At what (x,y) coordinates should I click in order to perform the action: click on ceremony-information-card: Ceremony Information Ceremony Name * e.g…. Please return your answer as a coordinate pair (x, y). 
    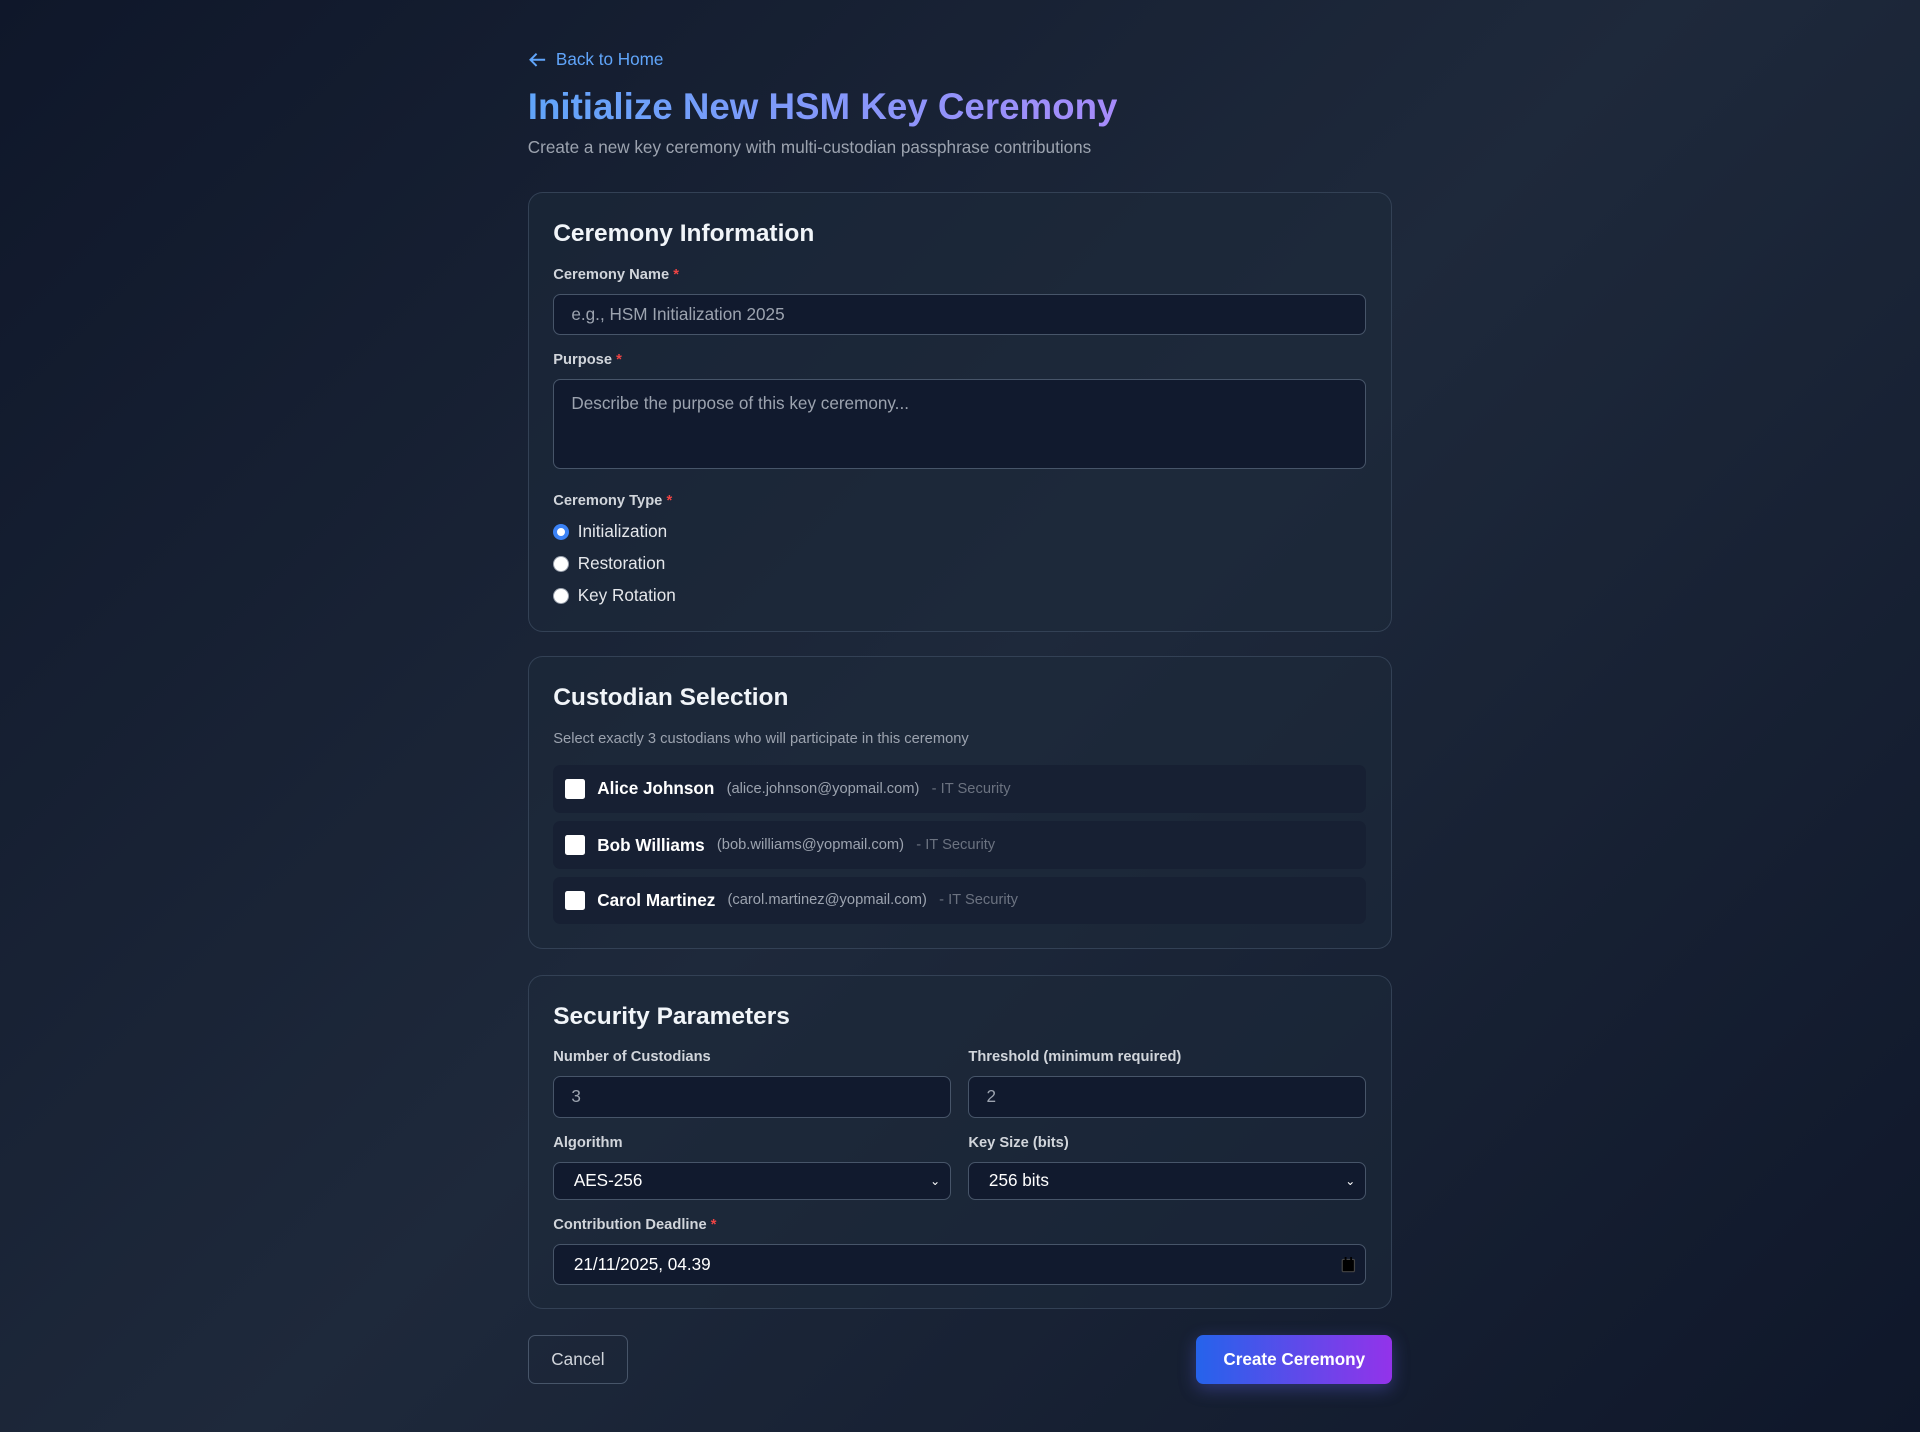
    Looking at the image, I should click on (960, 412).